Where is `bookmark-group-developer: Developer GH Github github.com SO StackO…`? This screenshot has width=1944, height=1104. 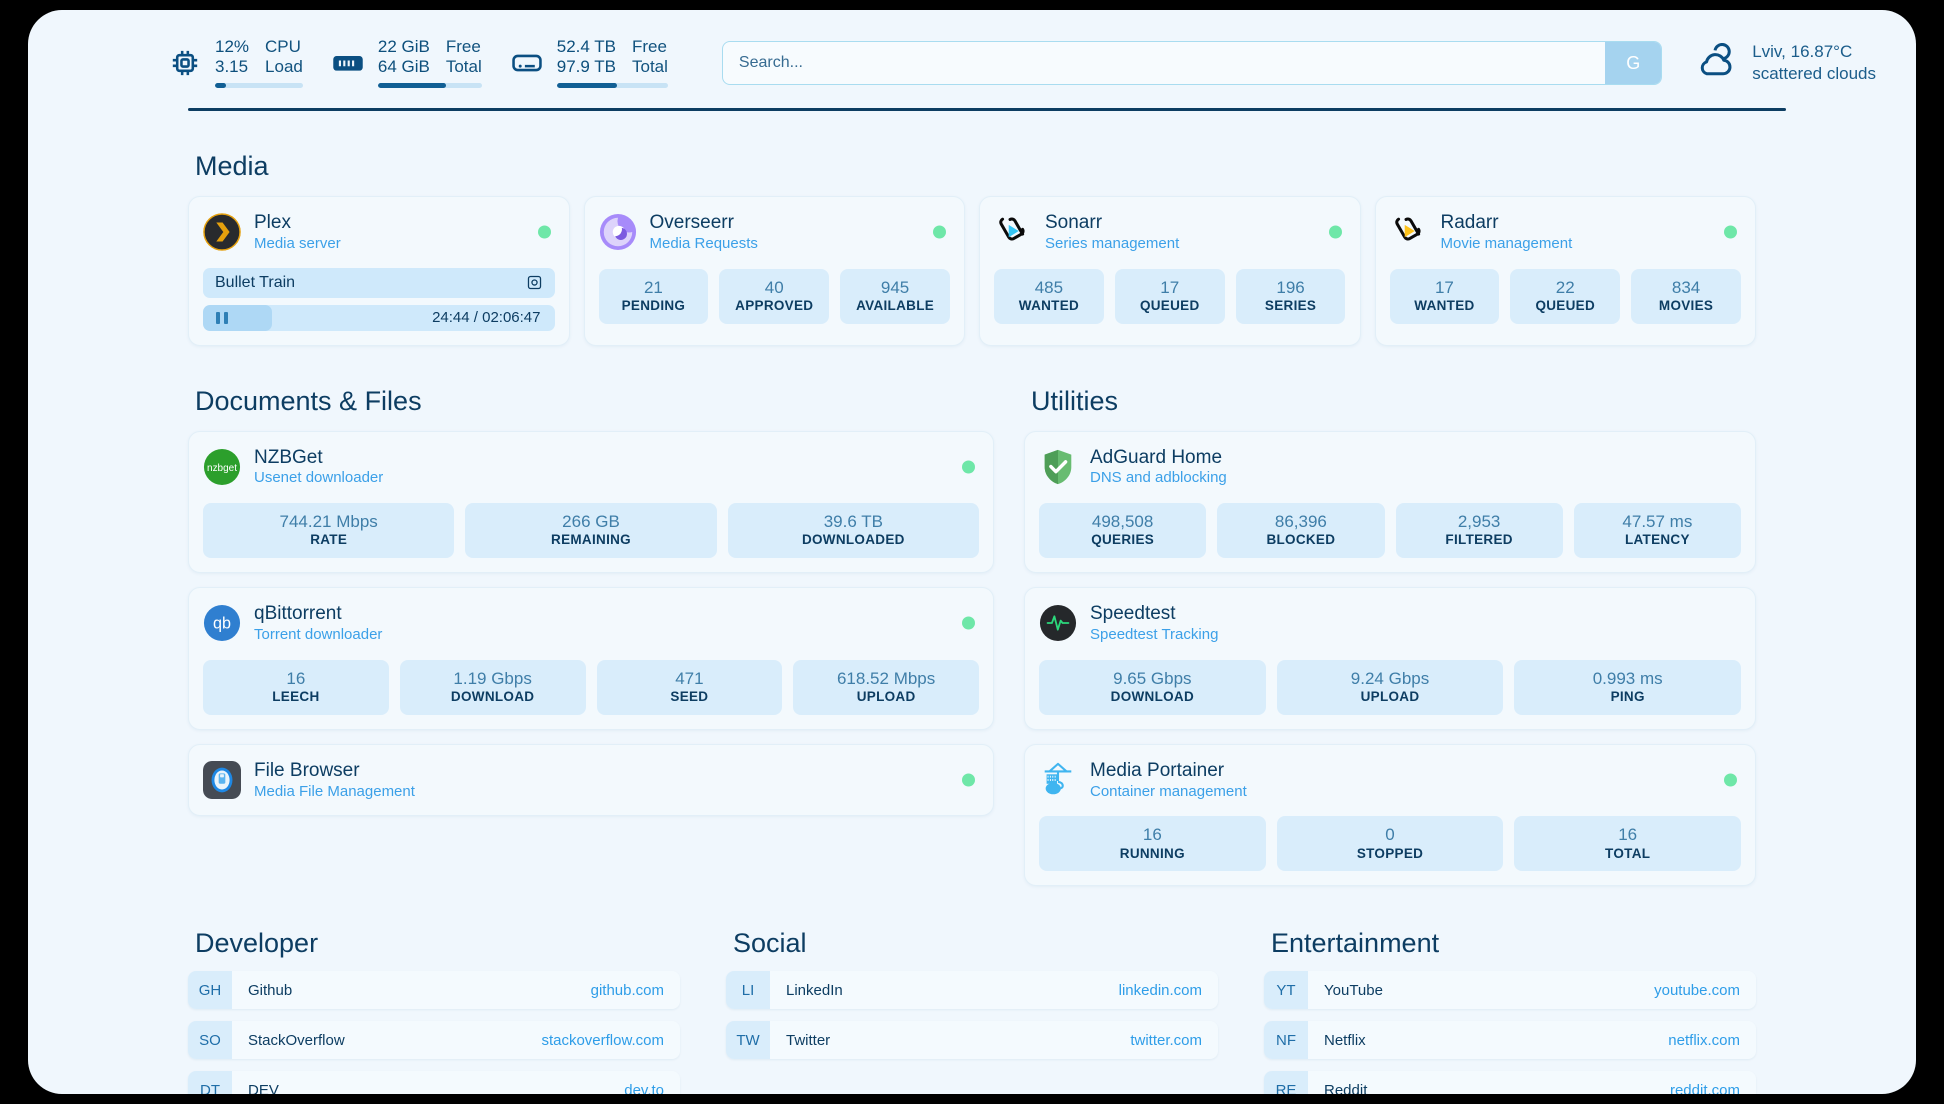 bookmark-group-developer: Developer GH Github github.com SO StackO… is located at coordinates (434, 1011).